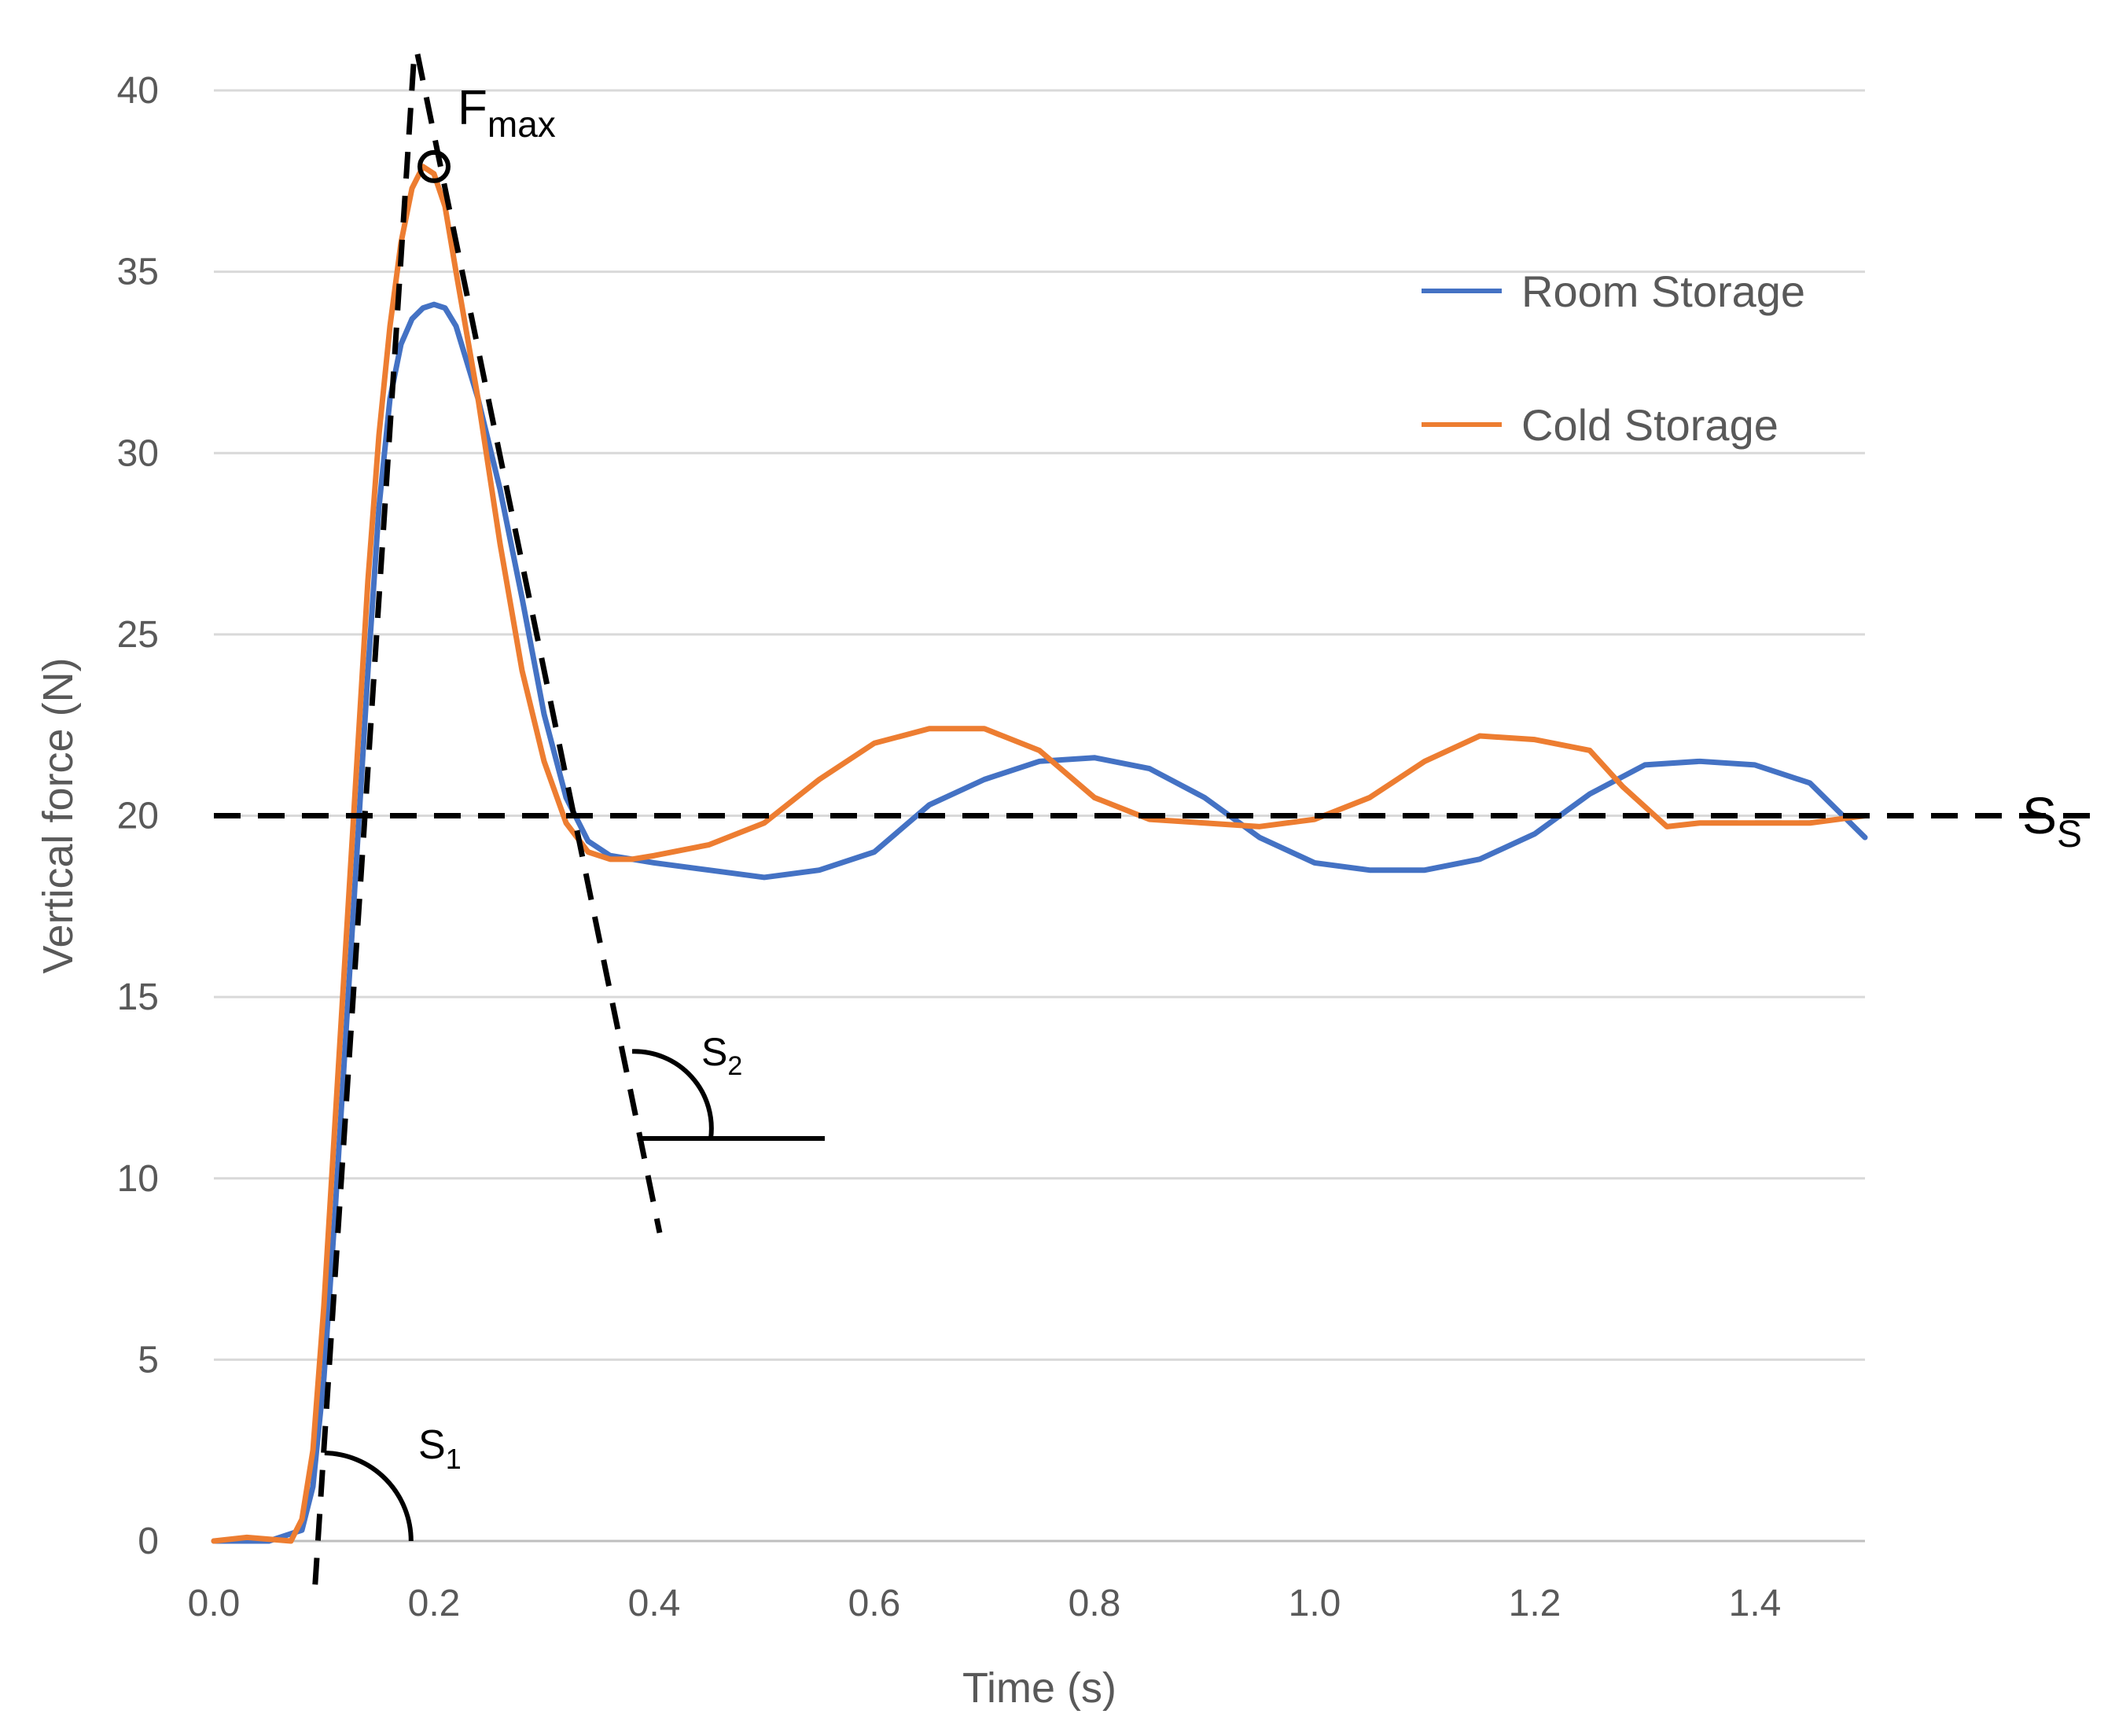 Image resolution: width=2104 pixels, height=1736 pixels. Describe the element at coordinates (434, 166) in the screenshot. I see `fmax-marker` at that location.